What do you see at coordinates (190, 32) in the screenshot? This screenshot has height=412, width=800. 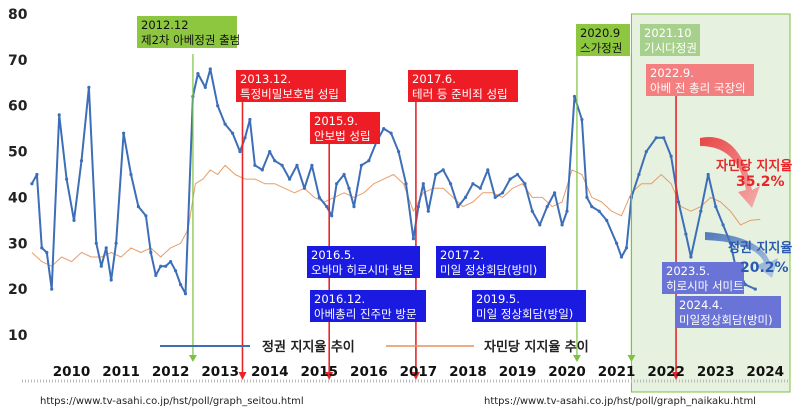 I see `event-label-text: 2012.12 제2차 아베정권 출범` at bounding box center [190, 32].